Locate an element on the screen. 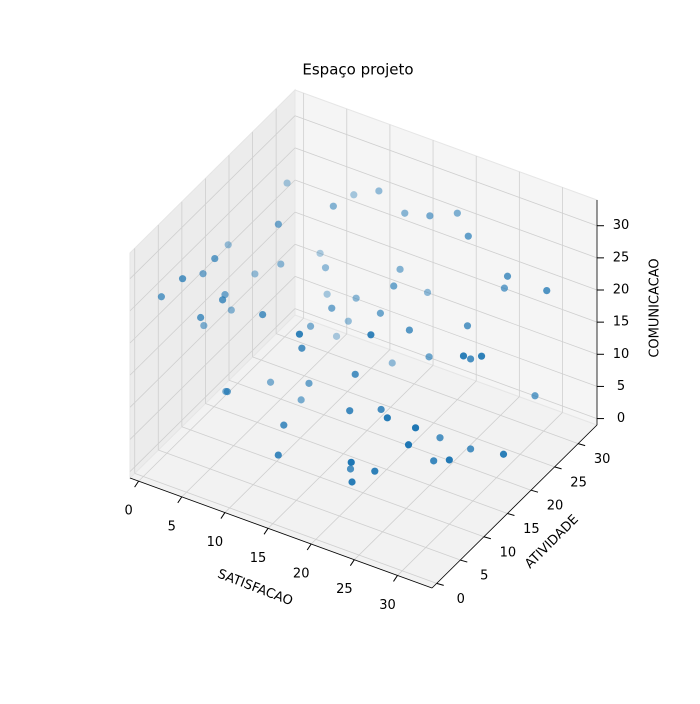 The image size is (700, 704). chart-title: Espaço projeto is located at coordinates (357, 70).